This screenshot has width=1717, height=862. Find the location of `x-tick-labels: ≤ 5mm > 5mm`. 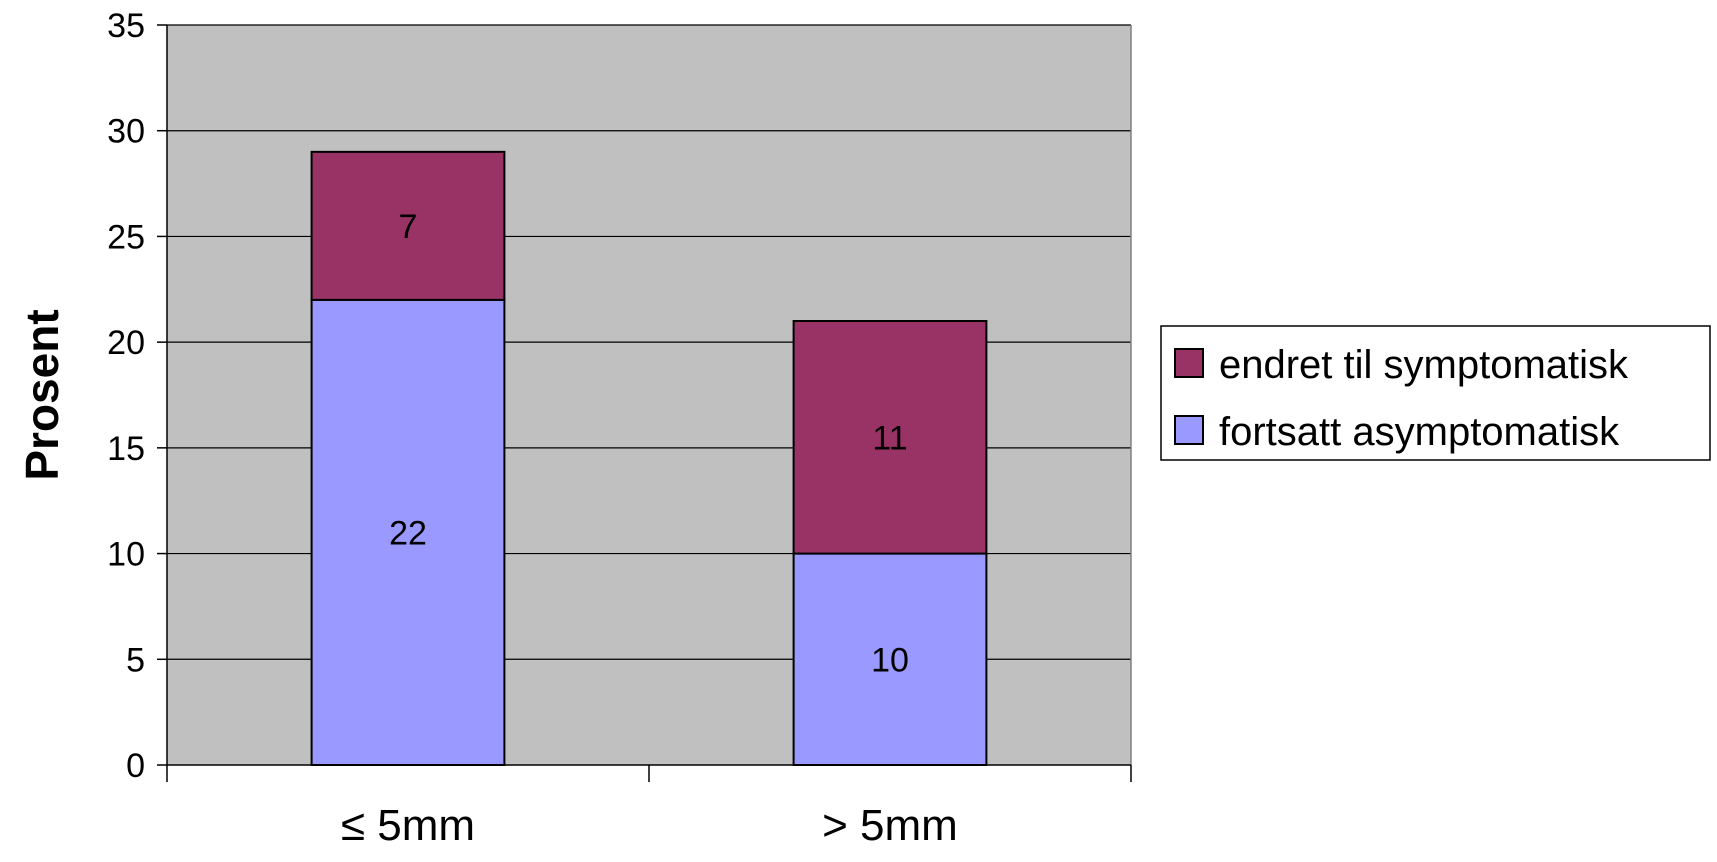

x-tick-labels: ≤ 5mm > 5mm is located at coordinates (649, 825).